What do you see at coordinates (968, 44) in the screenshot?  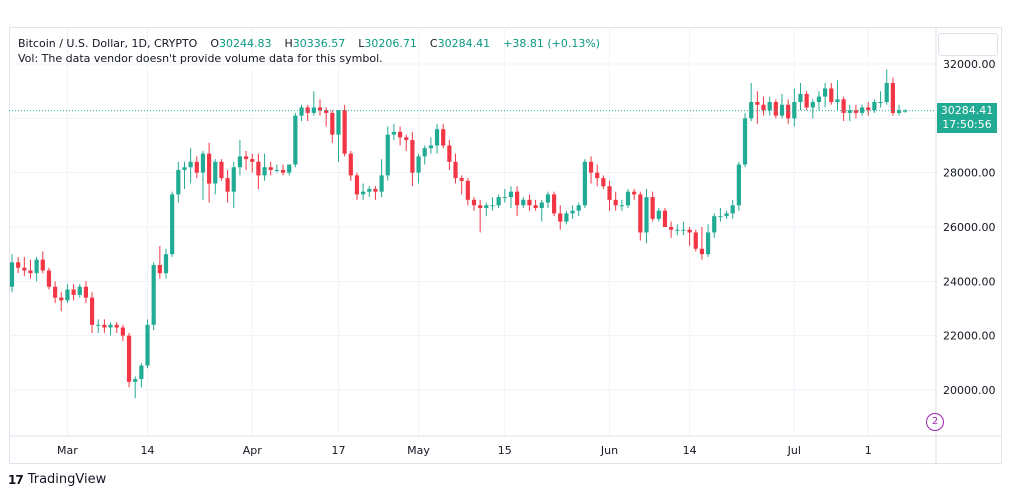 I see `chart-settings-box` at bounding box center [968, 44].